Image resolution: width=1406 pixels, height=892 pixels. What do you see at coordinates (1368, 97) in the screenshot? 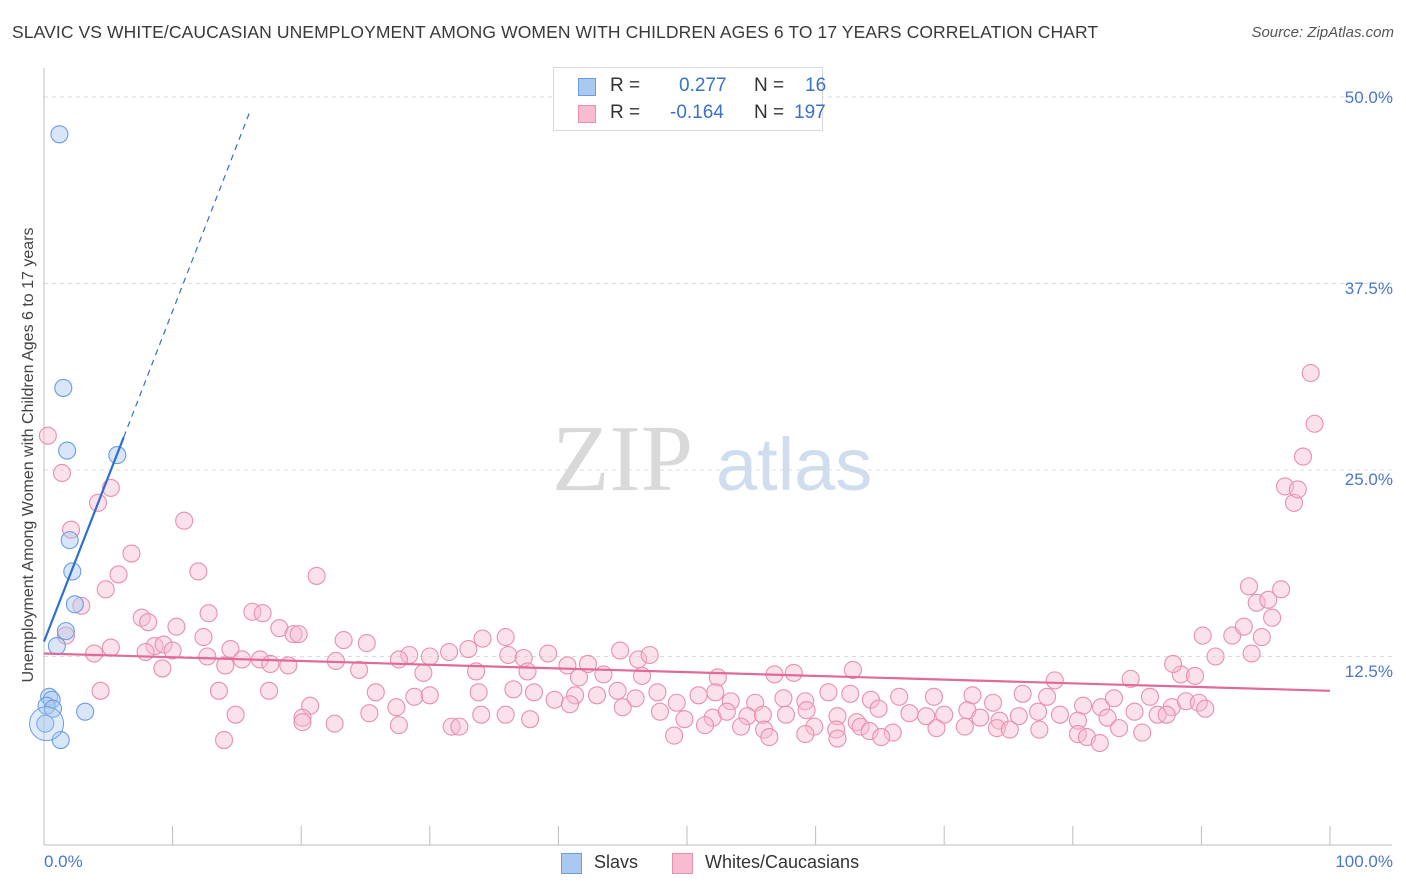
I see `y-tick-label-50: 50.0%` at bounding box center [1368, 97].